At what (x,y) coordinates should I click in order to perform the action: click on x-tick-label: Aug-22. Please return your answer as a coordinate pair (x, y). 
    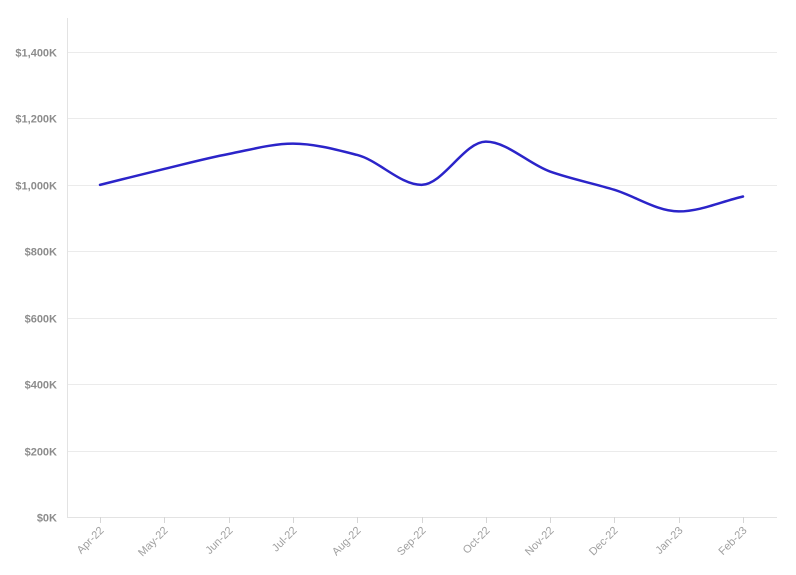
    Looking at the image, I should click on (347, 542).